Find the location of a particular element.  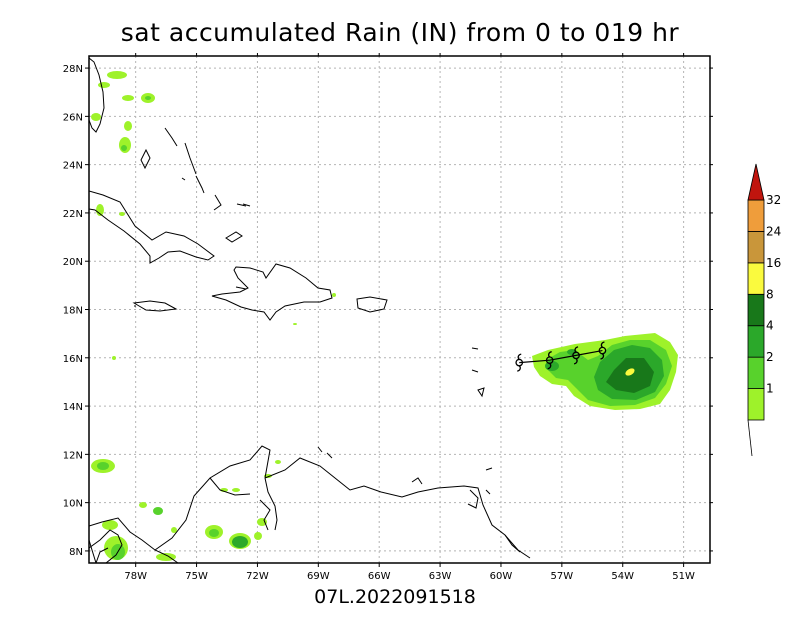

rain-bahamas is located at coordinates (213, 215).